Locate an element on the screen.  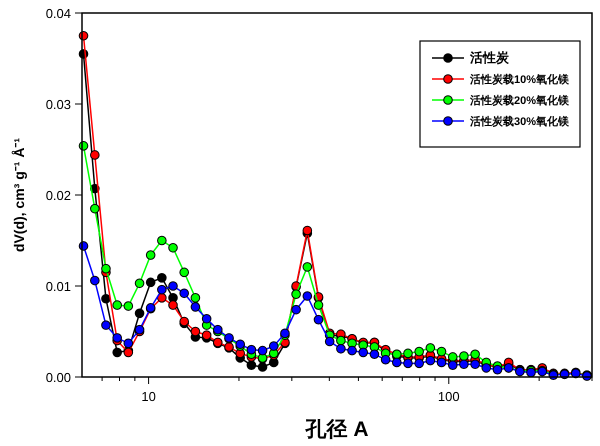
legend-label: 活性炭 is located at coordinates (489, 57).